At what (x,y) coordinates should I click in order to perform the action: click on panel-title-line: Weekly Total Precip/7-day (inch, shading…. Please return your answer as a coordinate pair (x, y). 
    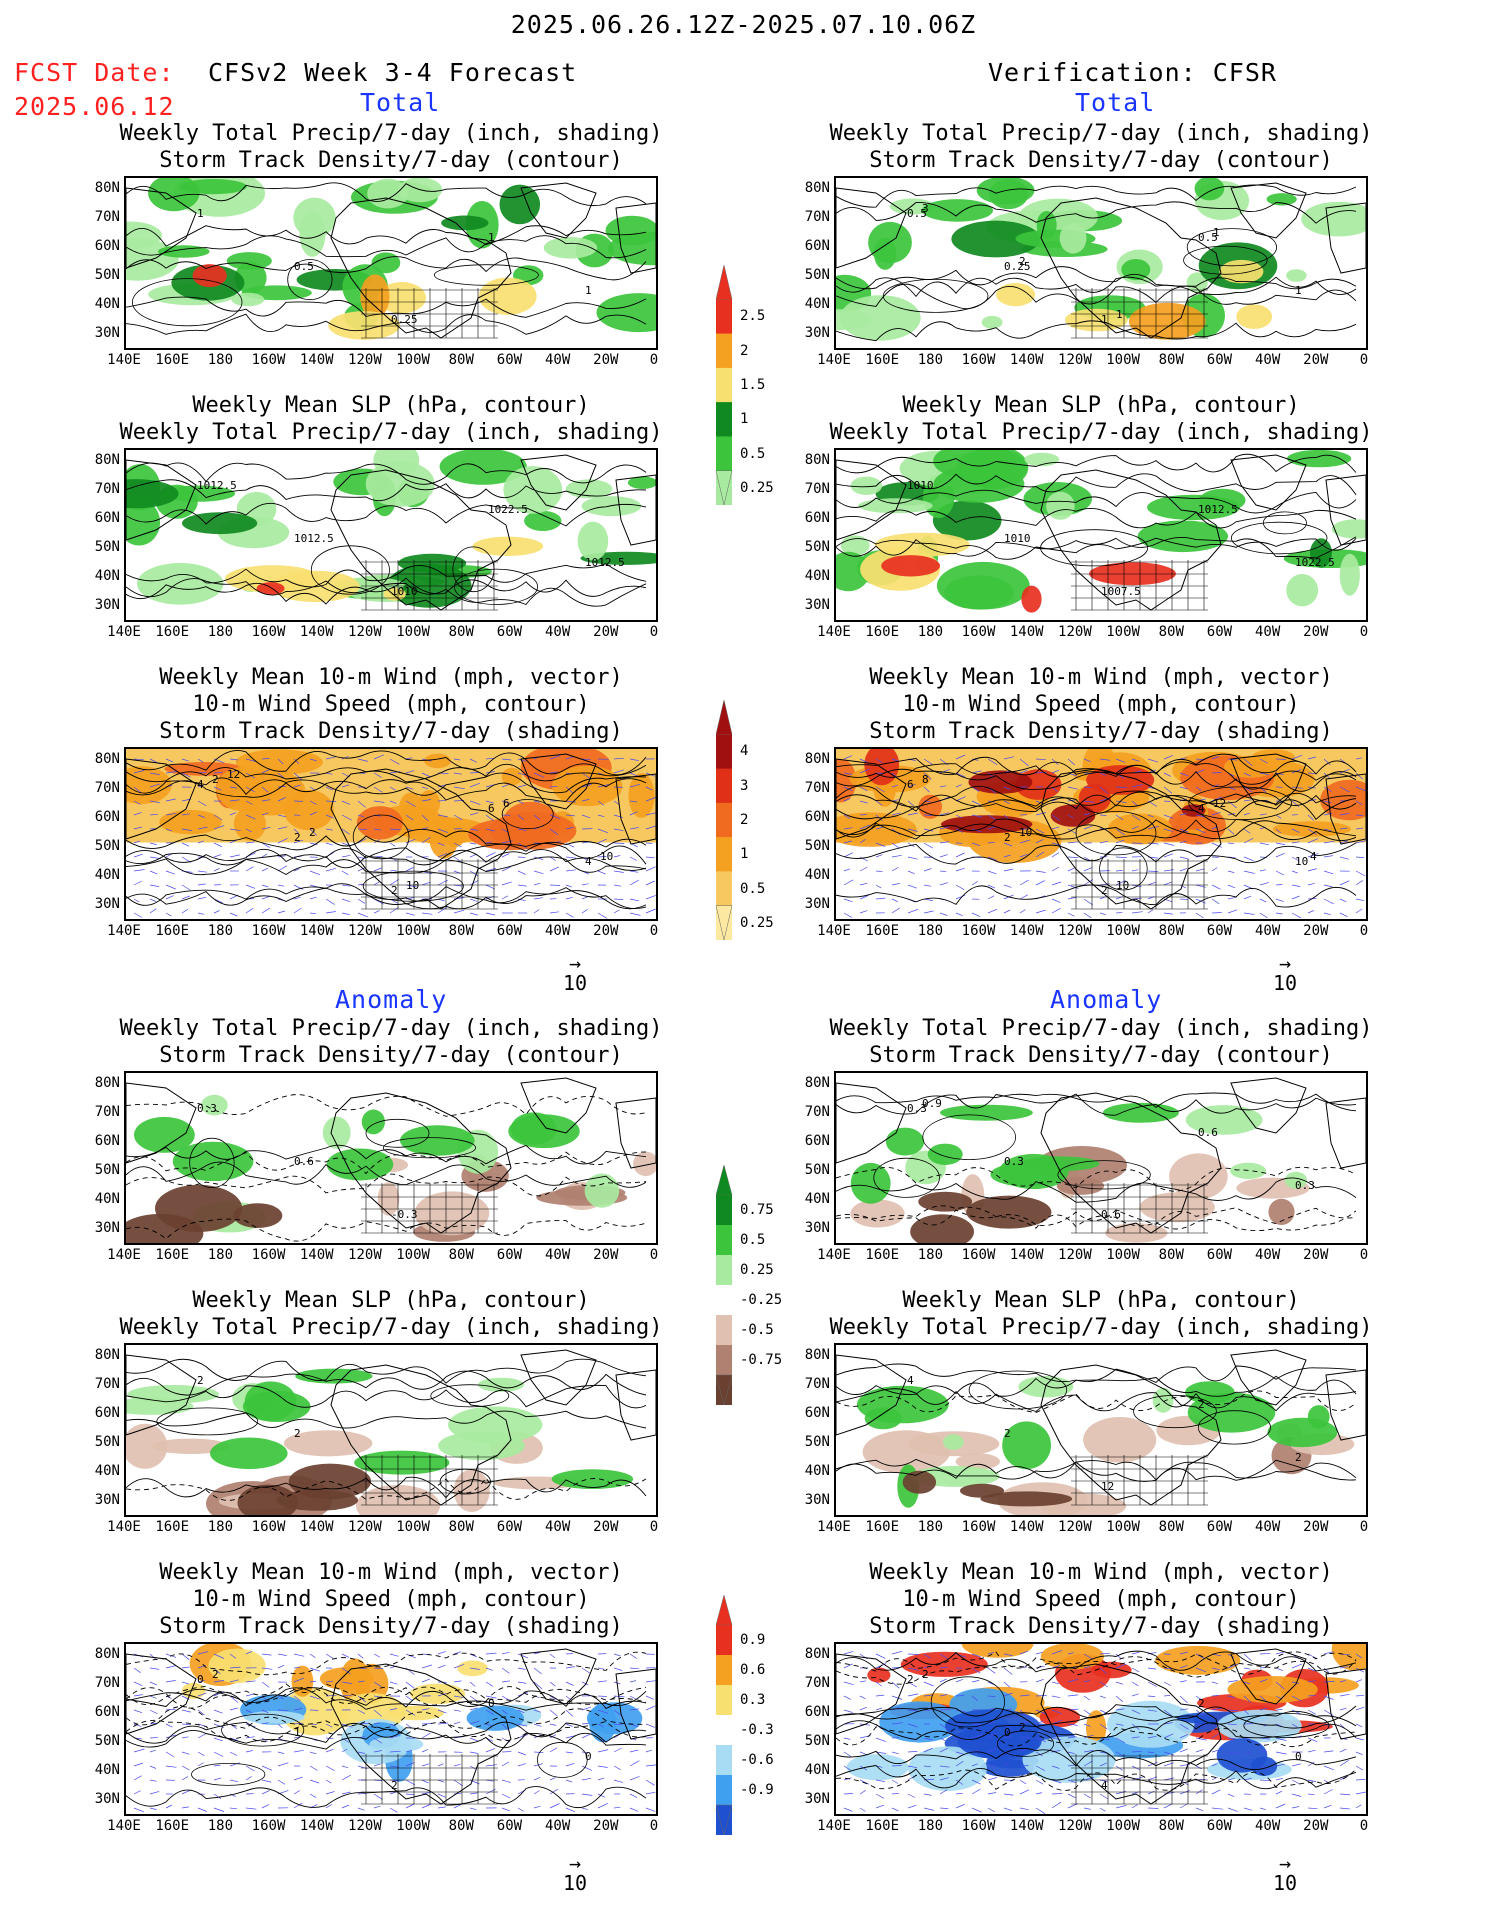
    Looking at the image, I should click on (391, 1028).